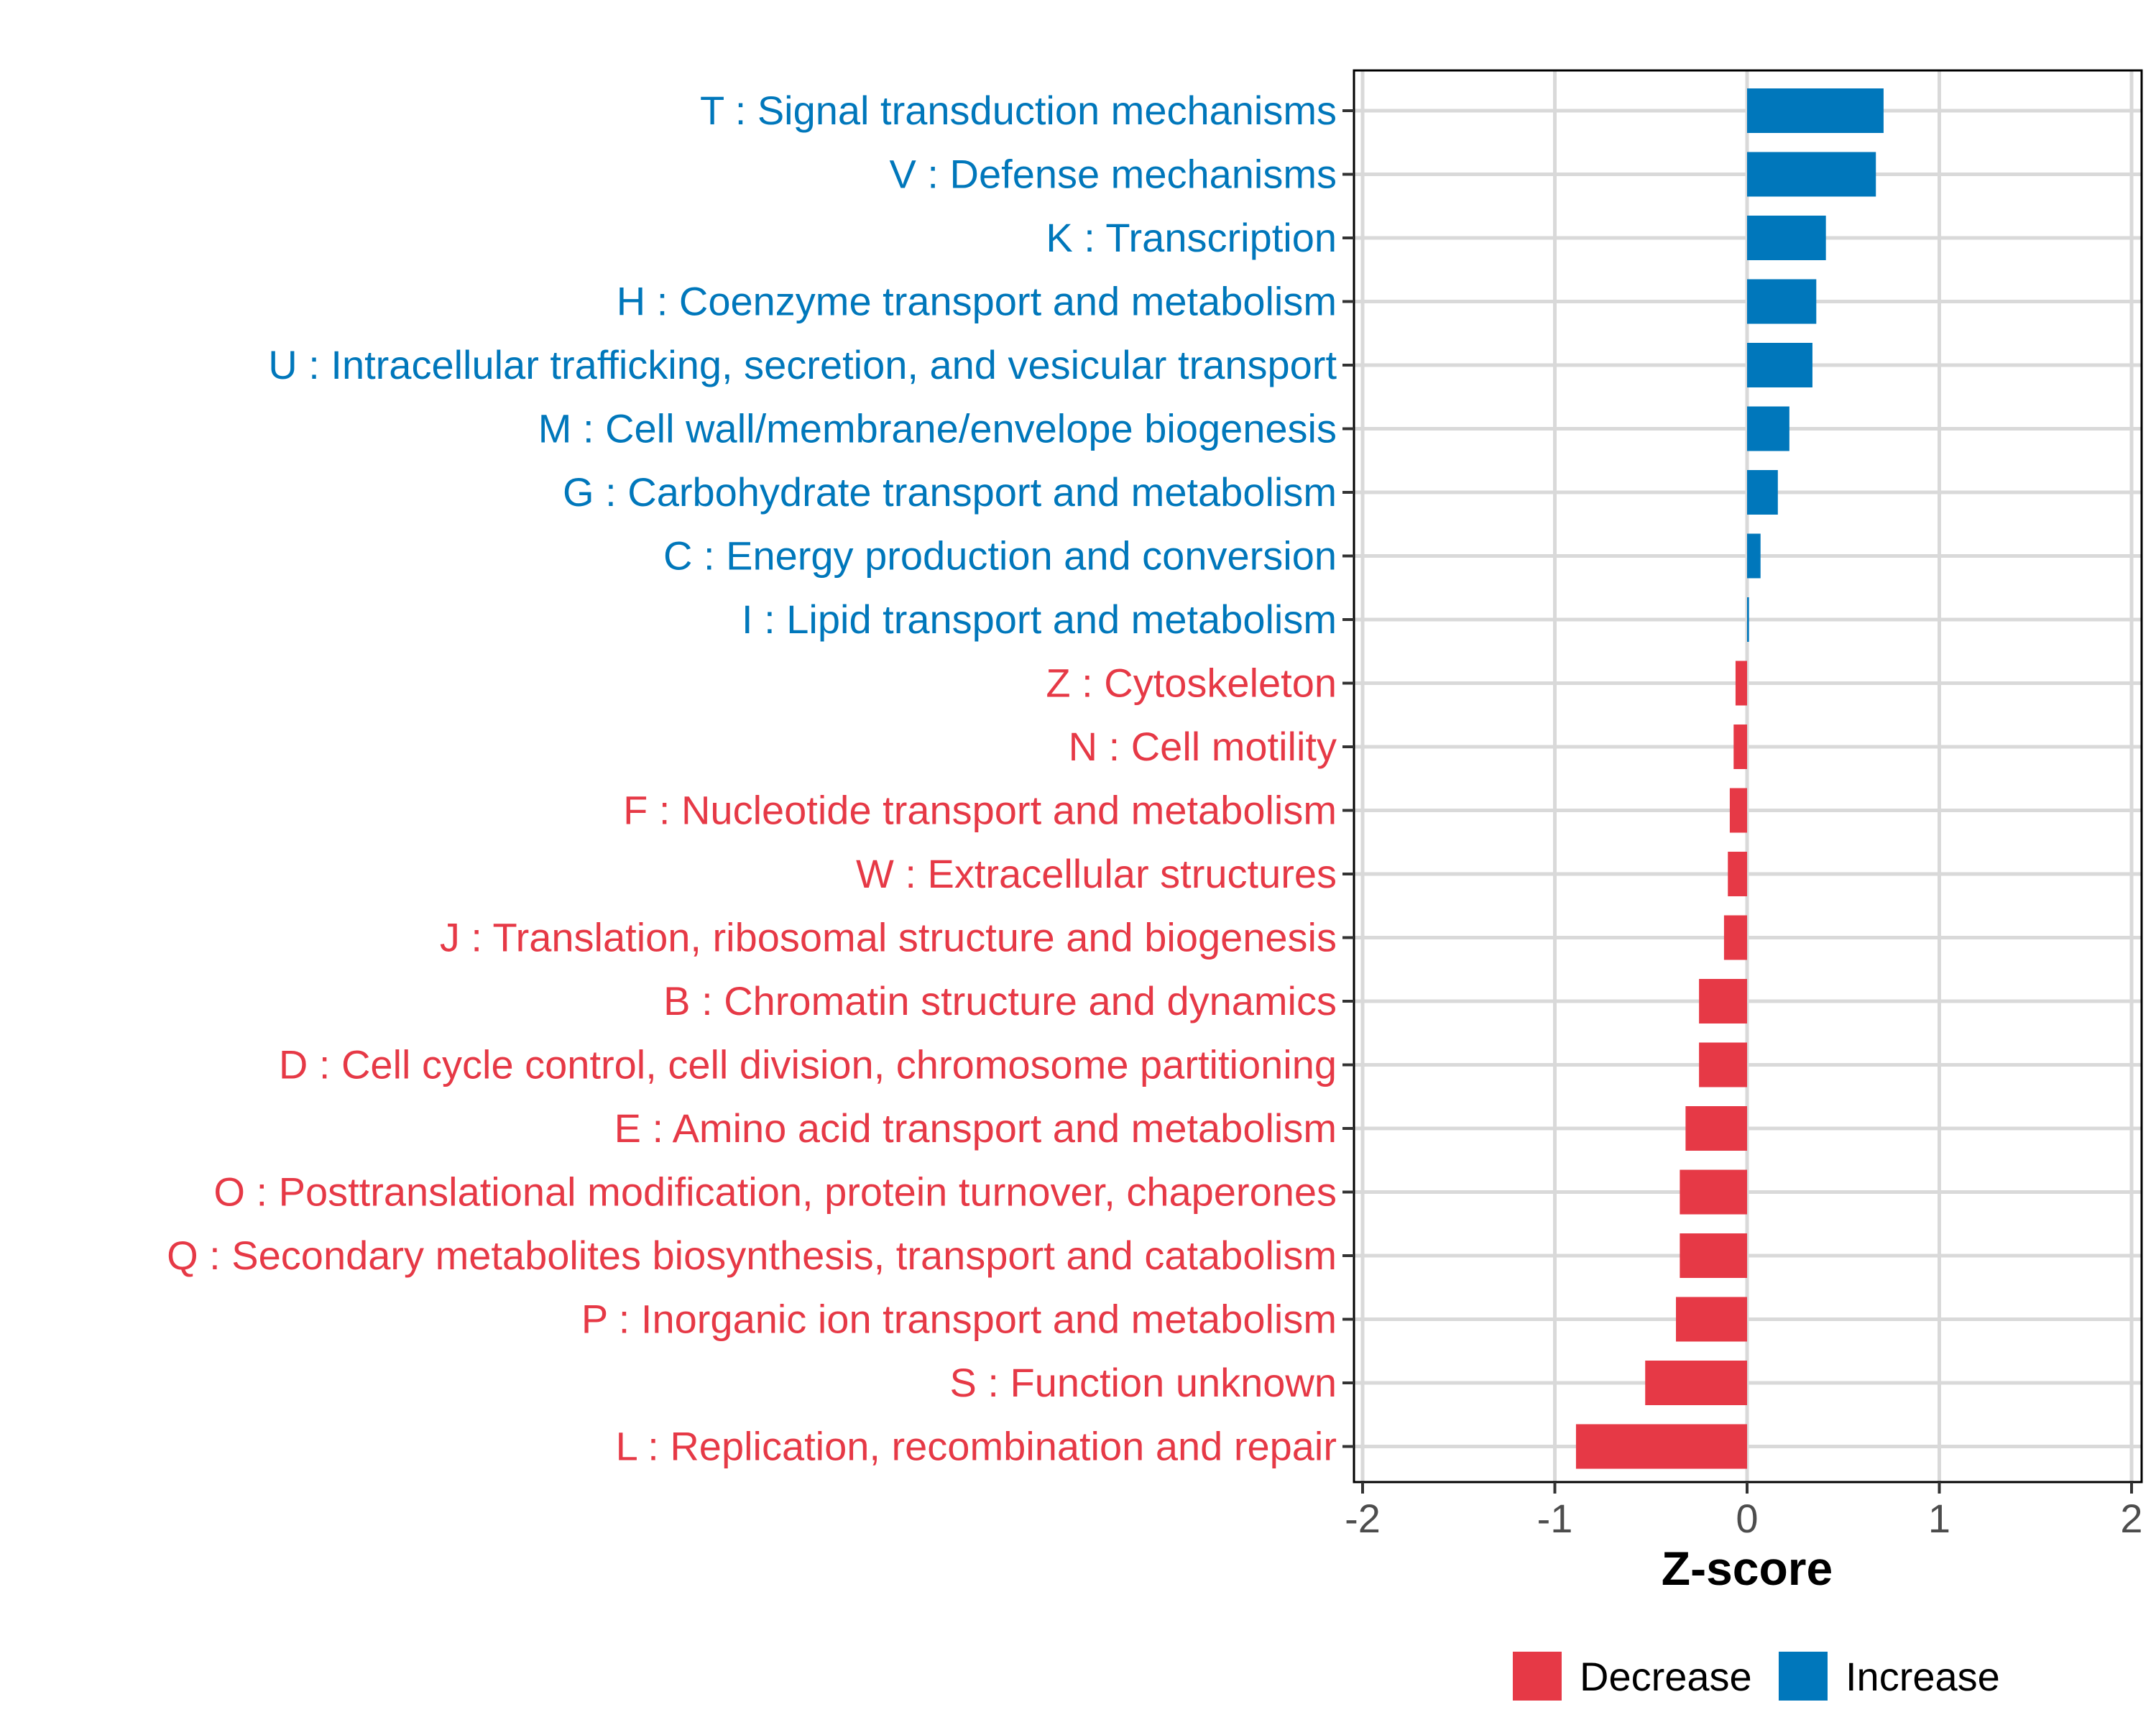 Image resolution: width=2156 pixels, height=1725 pixels. What do you see at coordinates (1666, 1676) in the screenshot?
I see `legend-label-decrease: Decrease` at bounding box center [1666, 1676].